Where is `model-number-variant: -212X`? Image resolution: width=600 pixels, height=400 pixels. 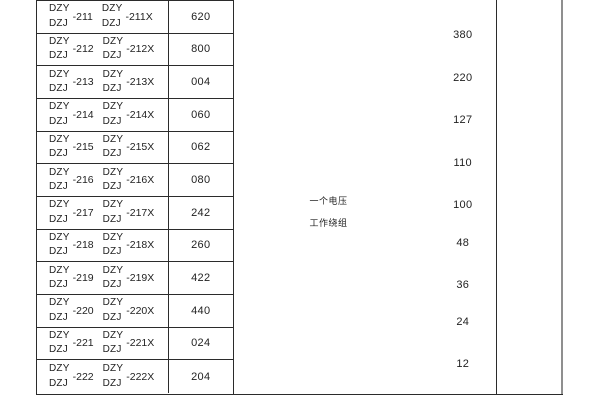
model-number-variant: -212X is located at coordinates (140, 49).